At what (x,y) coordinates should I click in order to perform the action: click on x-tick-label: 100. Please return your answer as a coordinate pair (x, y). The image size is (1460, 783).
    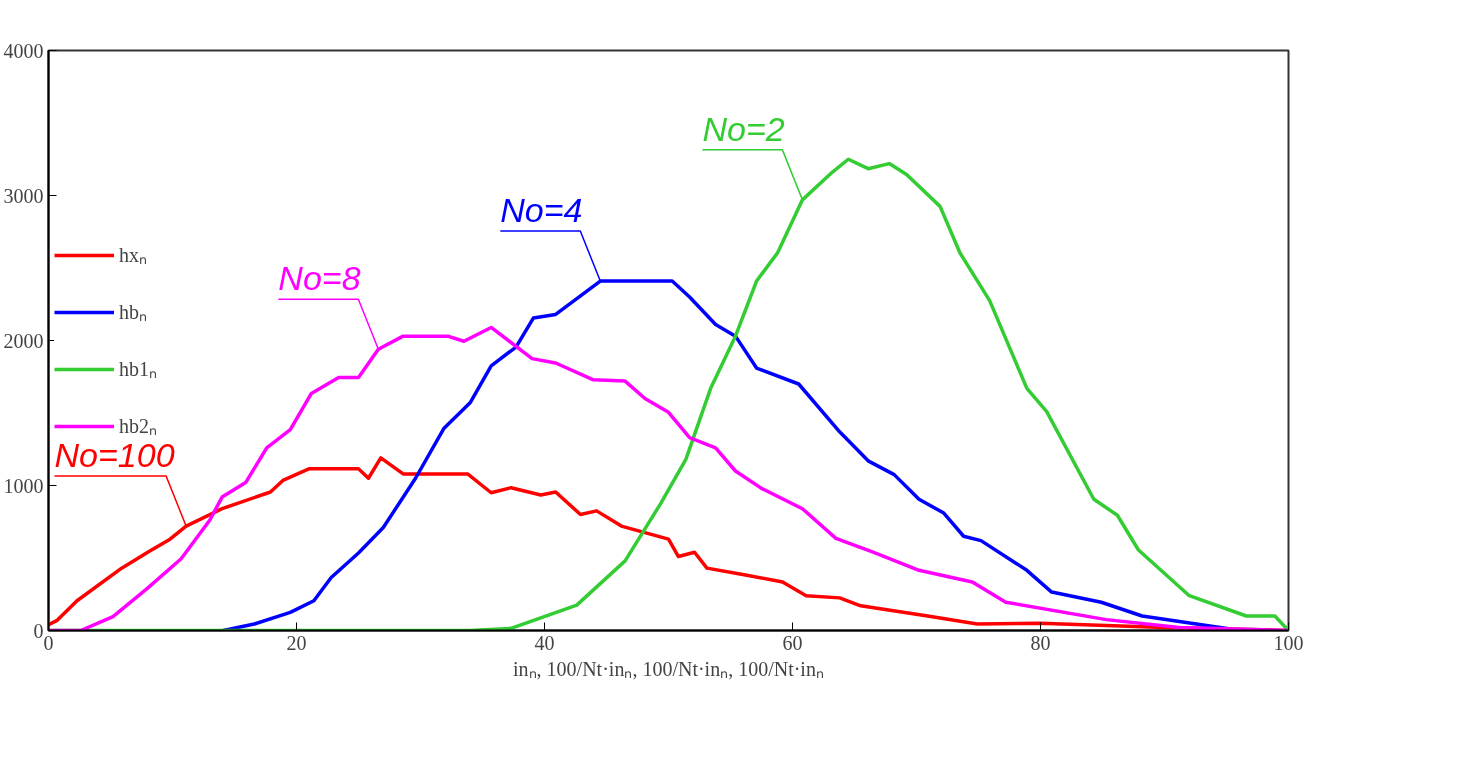
    Looking at the image, I should click on (1288, 642).